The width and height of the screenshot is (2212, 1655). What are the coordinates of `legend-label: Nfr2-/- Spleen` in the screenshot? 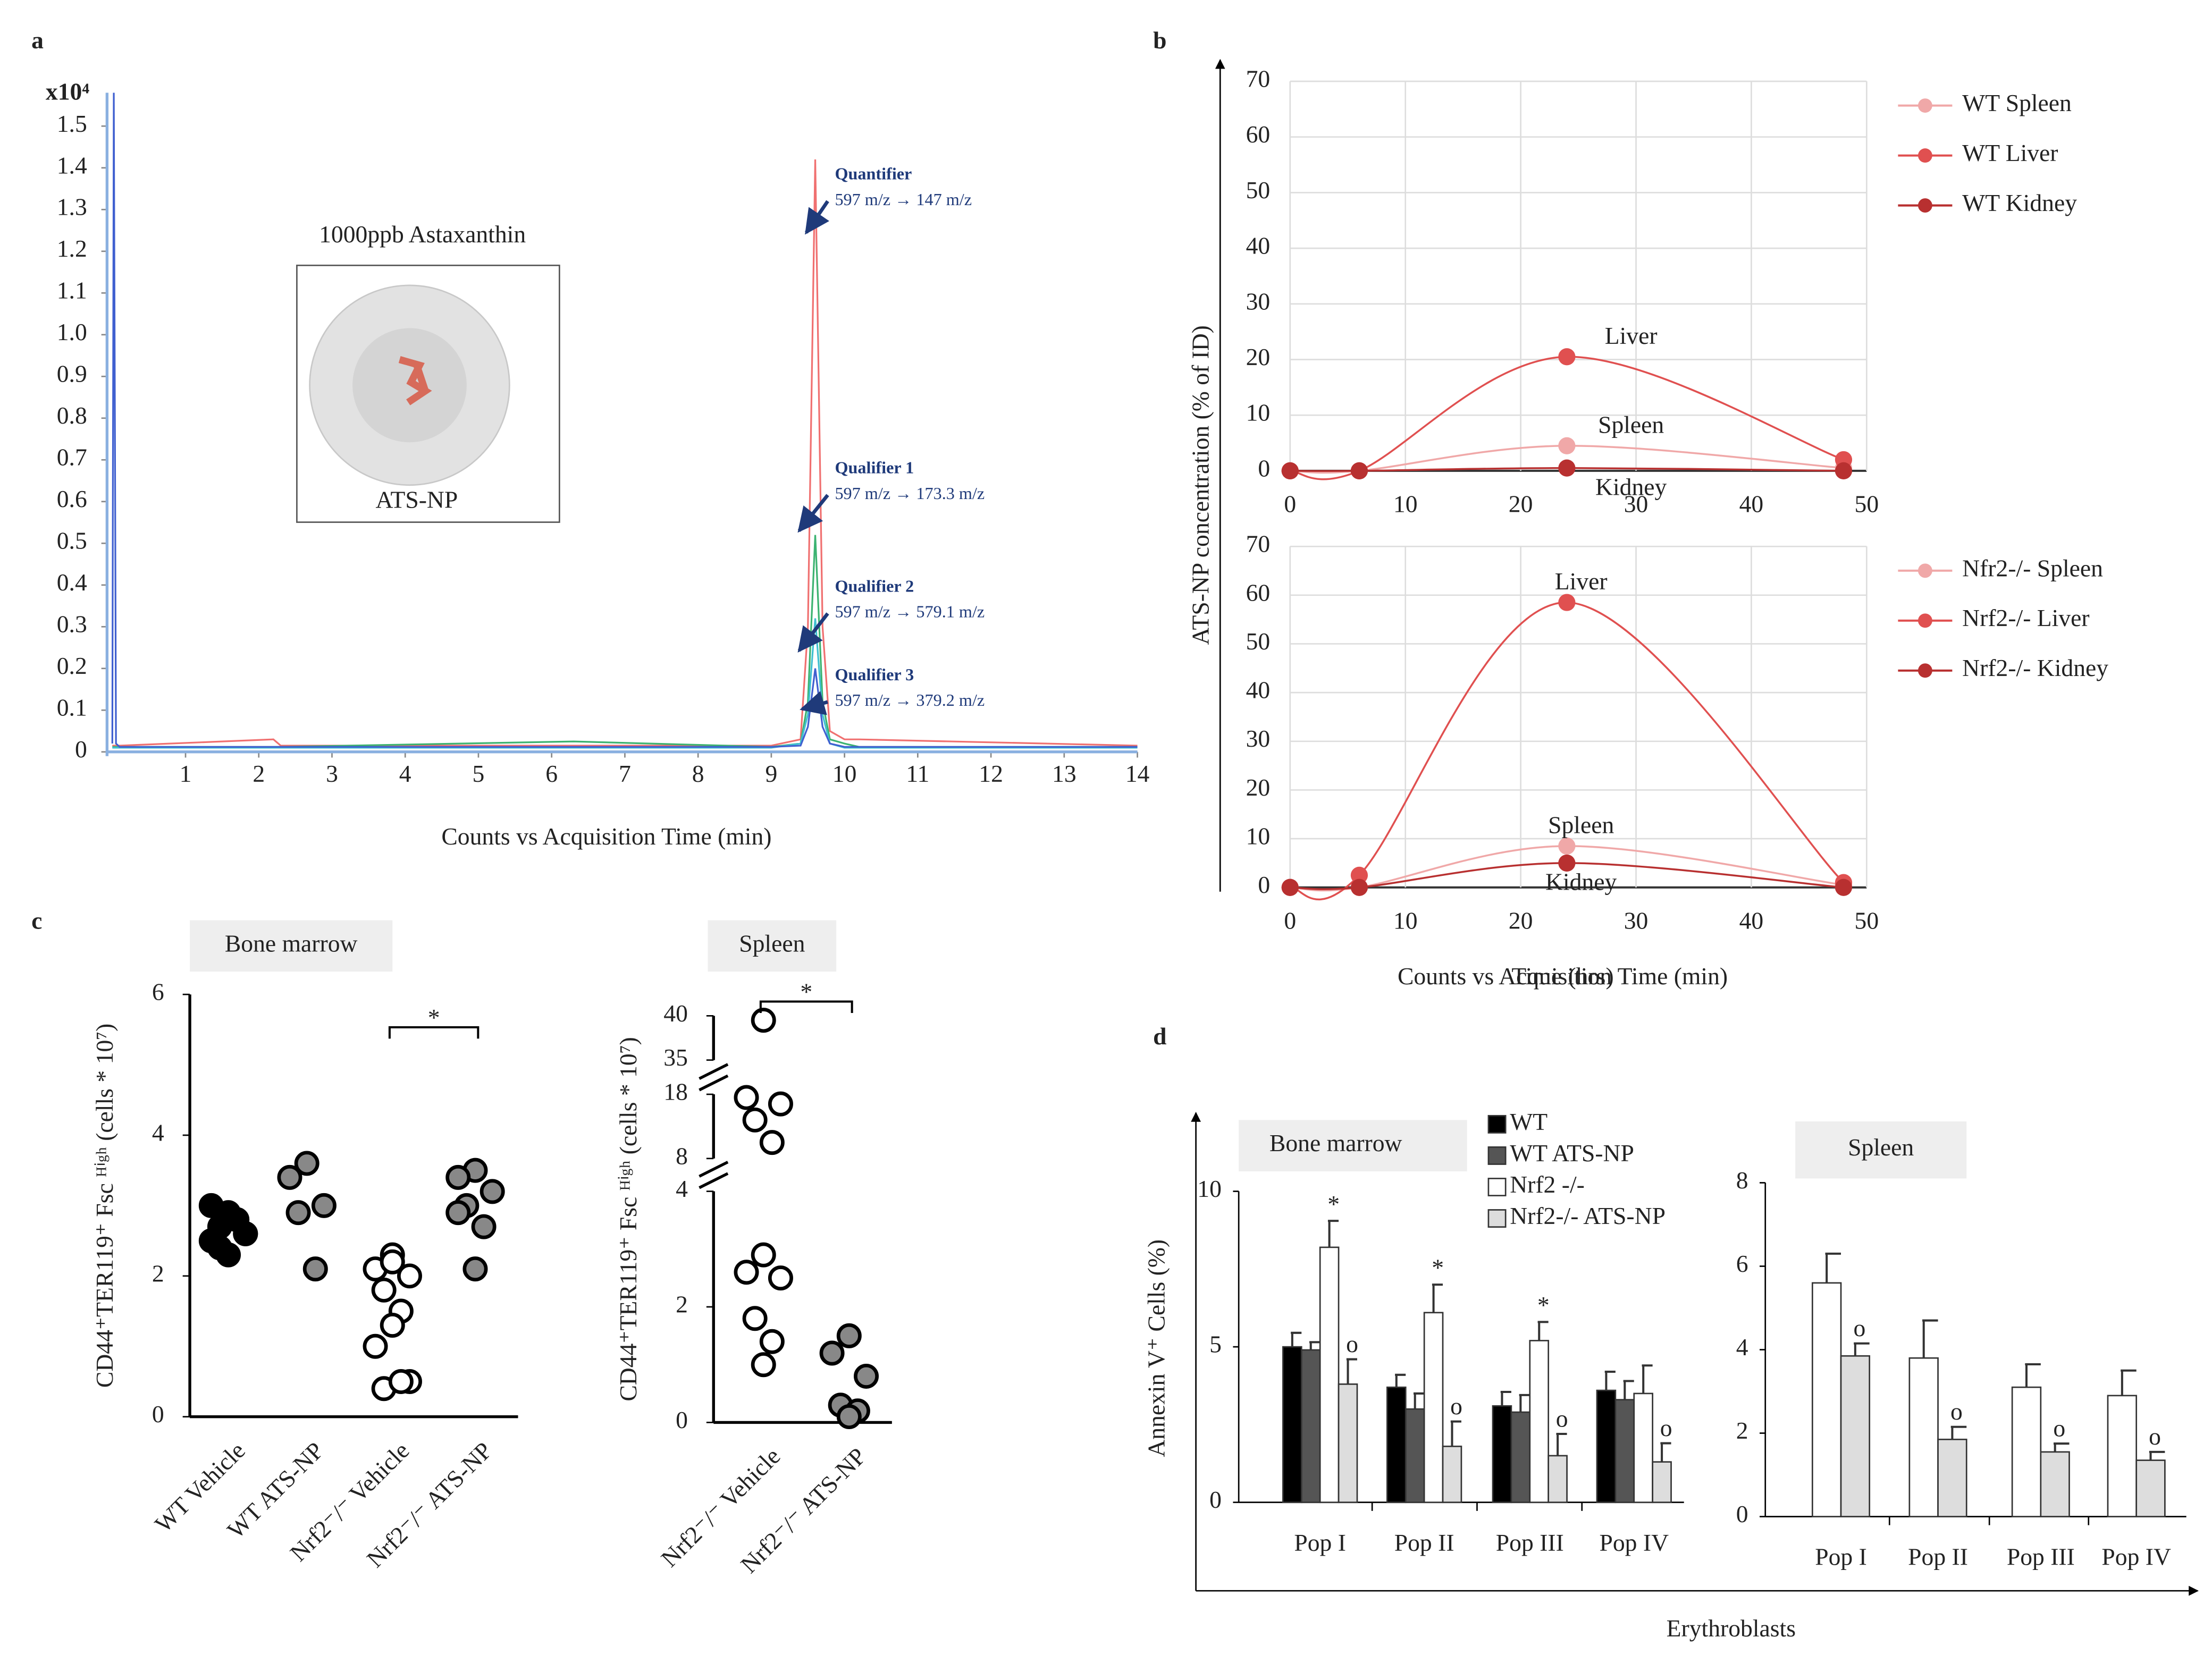 It's located at (2032, 567).